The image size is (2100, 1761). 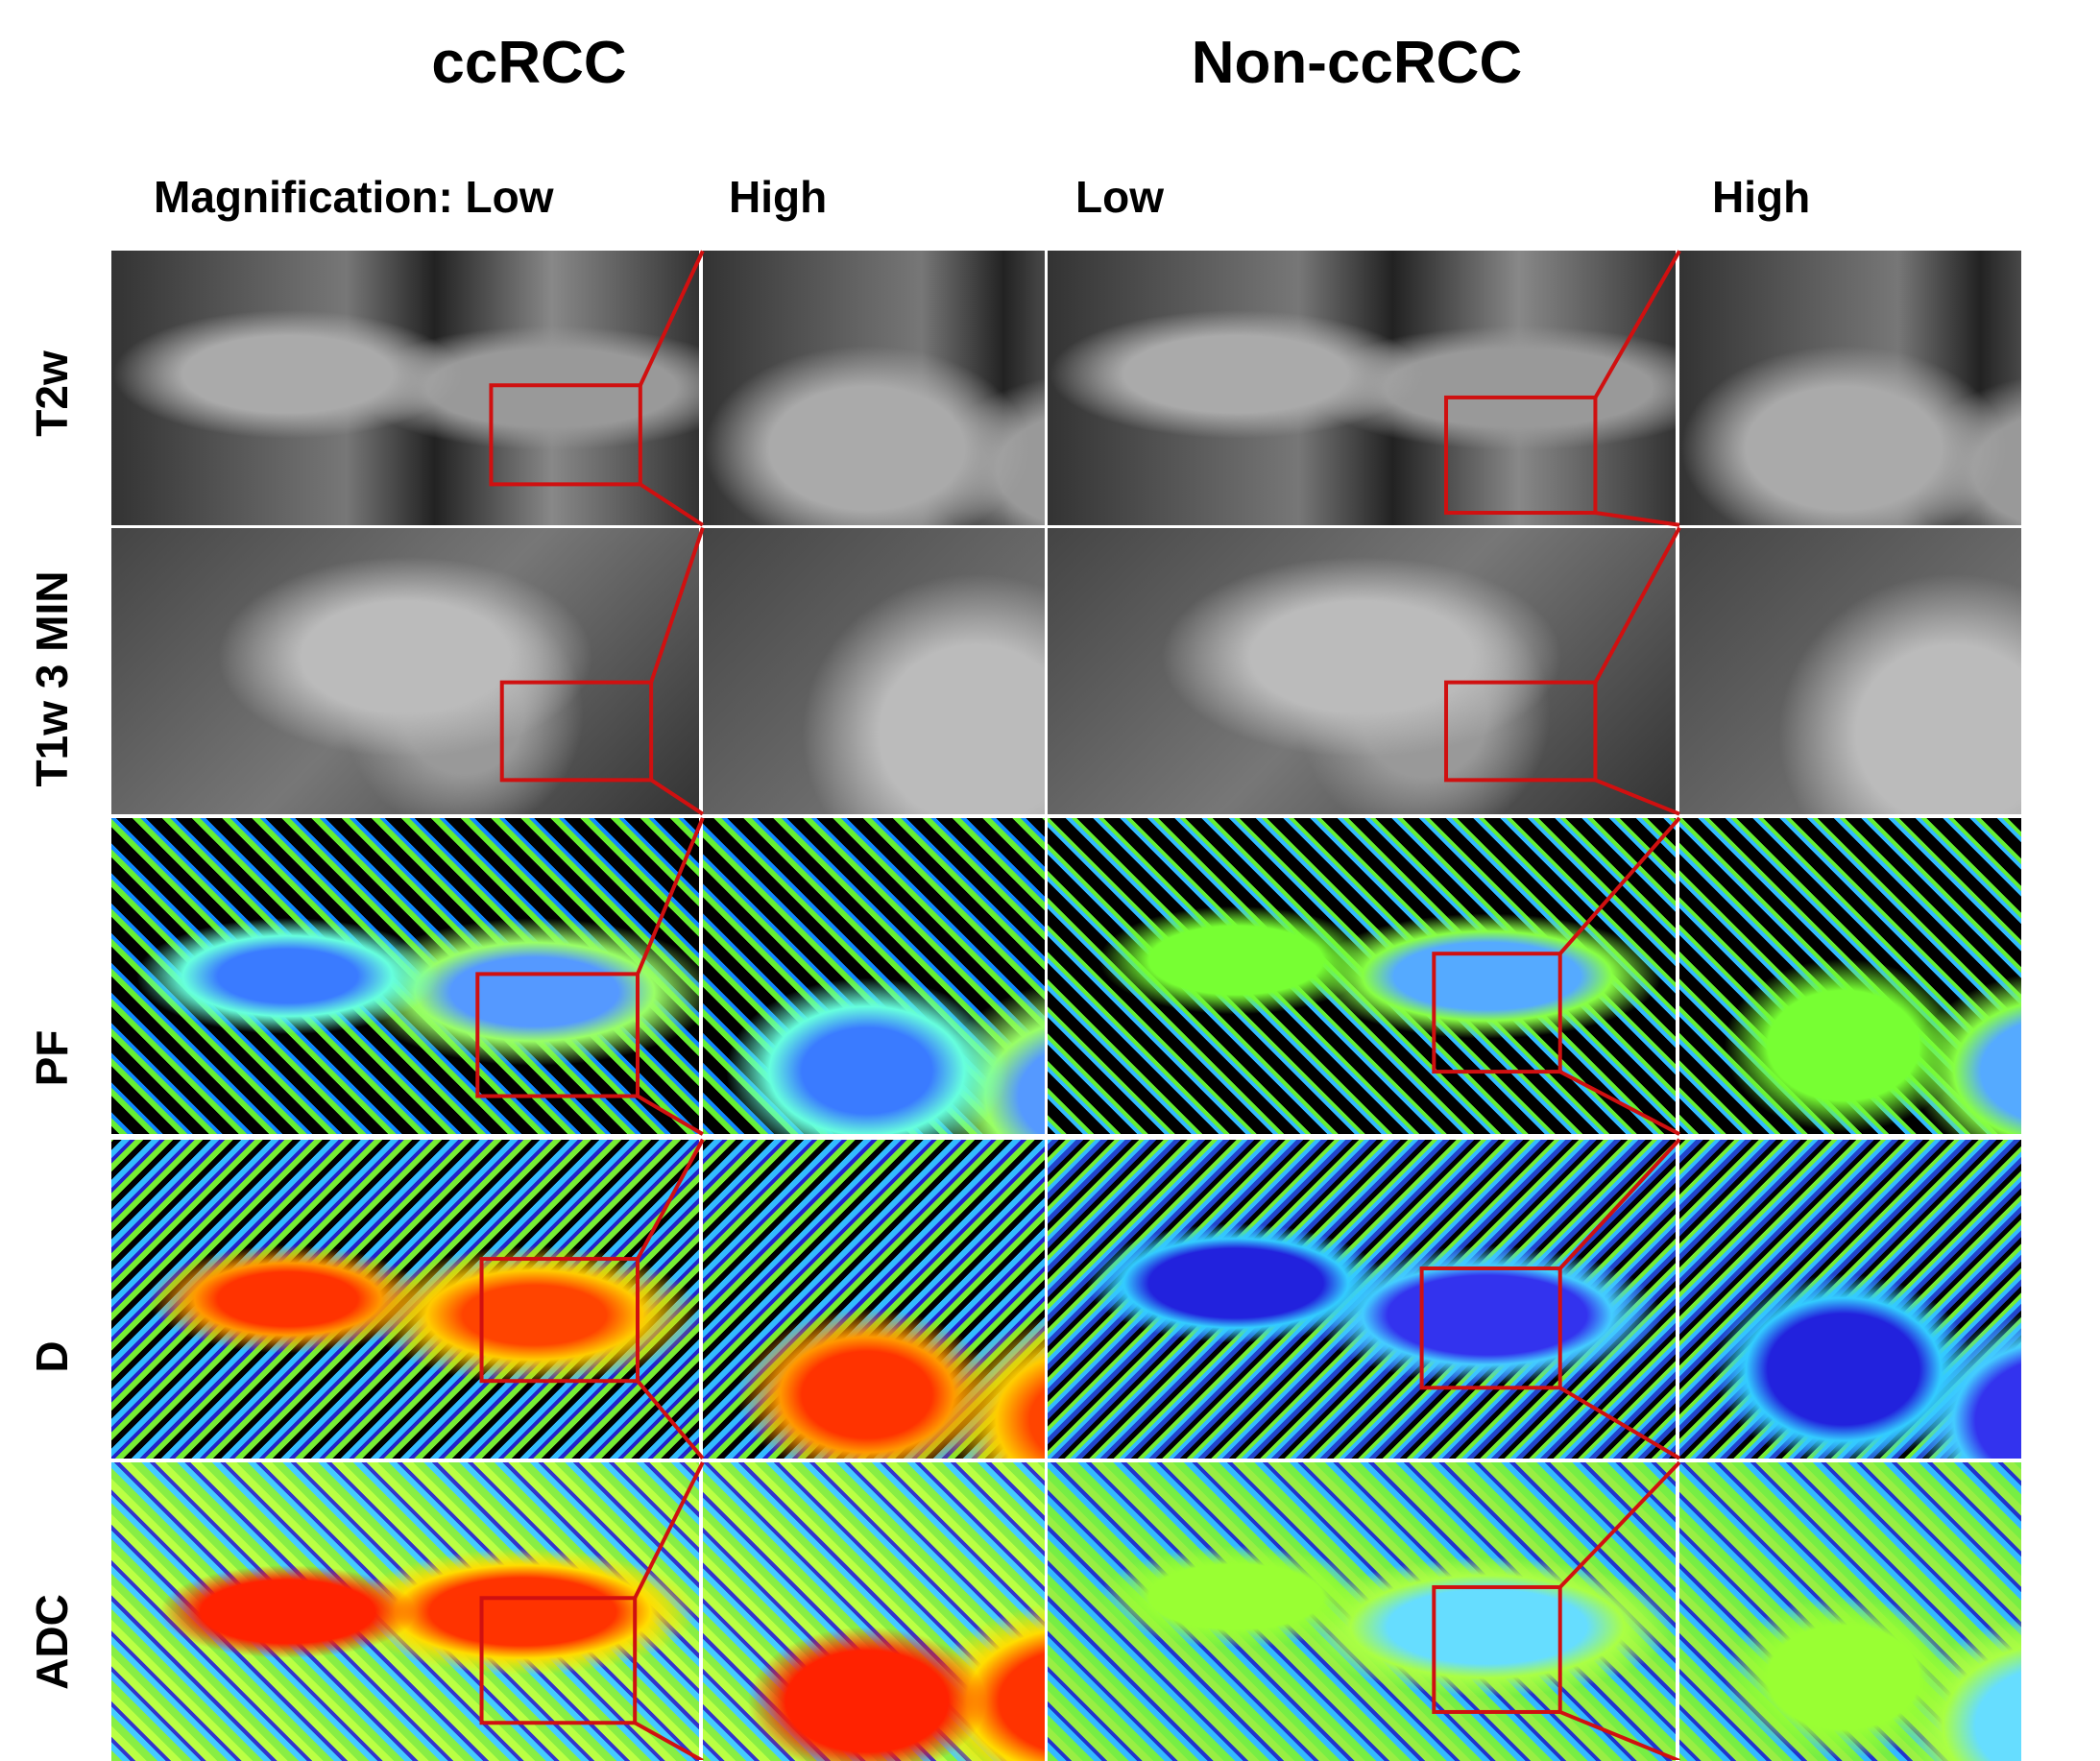 What do you see at coordinates (1119, 197) in the screenshot?
I see `column-label: Low` at bounding box center [1119, 197].